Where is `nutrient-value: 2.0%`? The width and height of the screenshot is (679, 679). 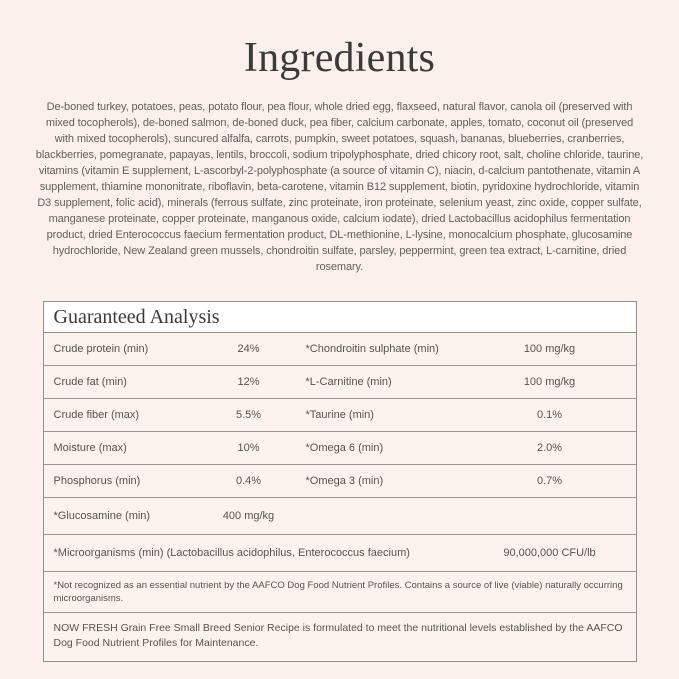 nutrient-value: 2.0% is located at coordinates (549, 448).